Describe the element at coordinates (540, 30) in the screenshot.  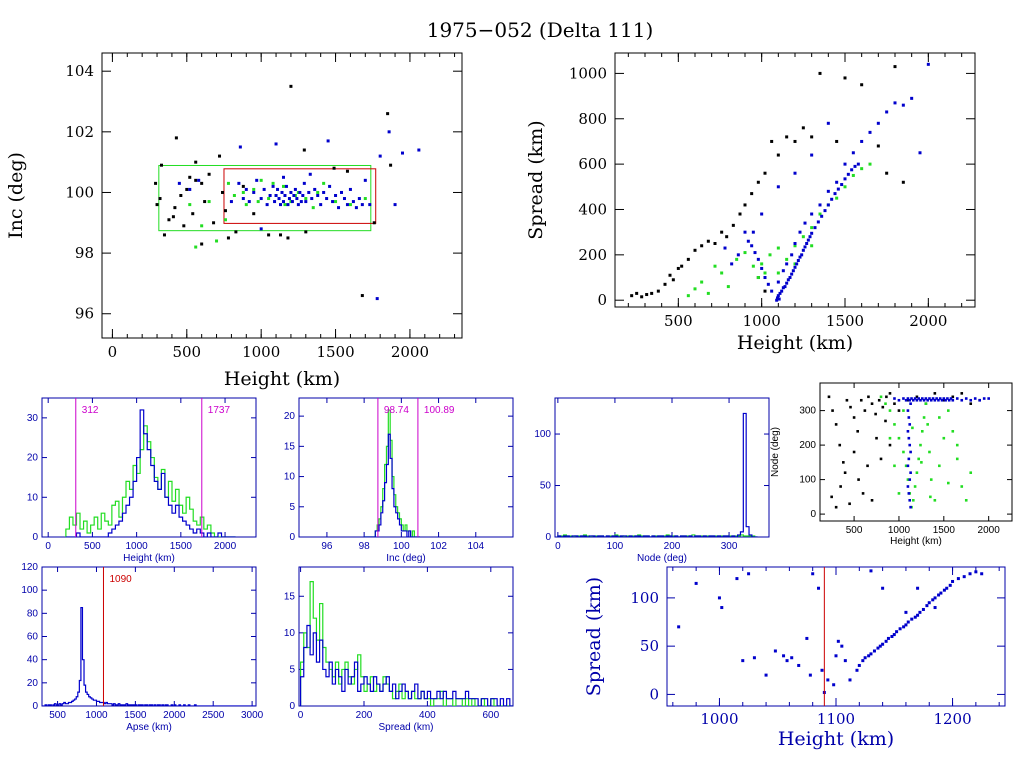
I see `figure-title: 1975−052 (Delta 111)` at that location.